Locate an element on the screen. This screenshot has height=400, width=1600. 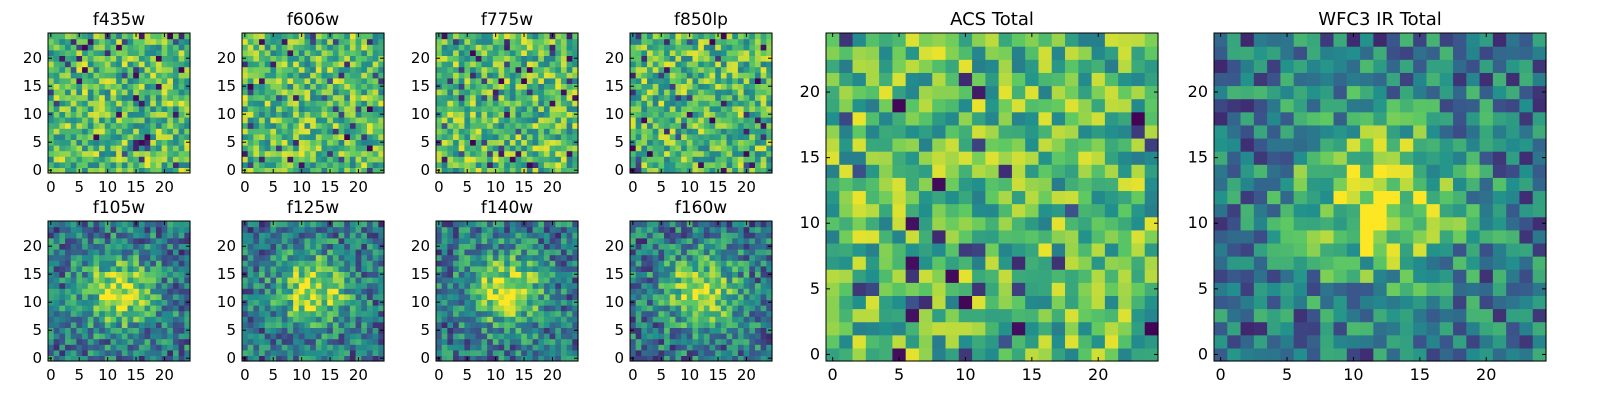
y-tick-label: 10 is located at coordinates (32, 302).